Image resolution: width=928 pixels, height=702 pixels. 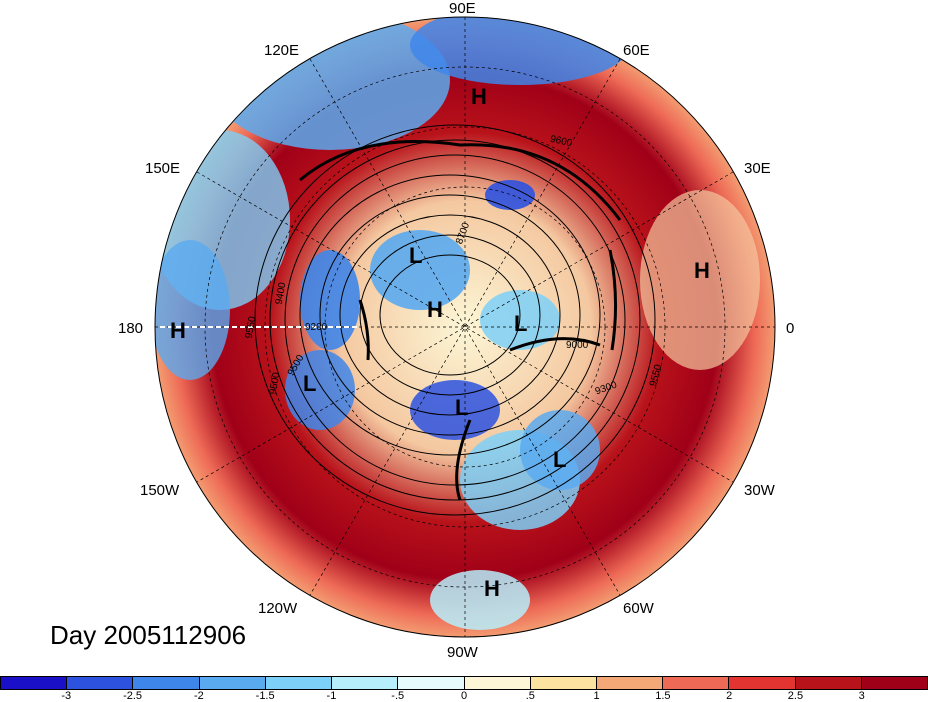 I want to click on colorbar-tick-label: 2.5, so click(x=795, y=696).